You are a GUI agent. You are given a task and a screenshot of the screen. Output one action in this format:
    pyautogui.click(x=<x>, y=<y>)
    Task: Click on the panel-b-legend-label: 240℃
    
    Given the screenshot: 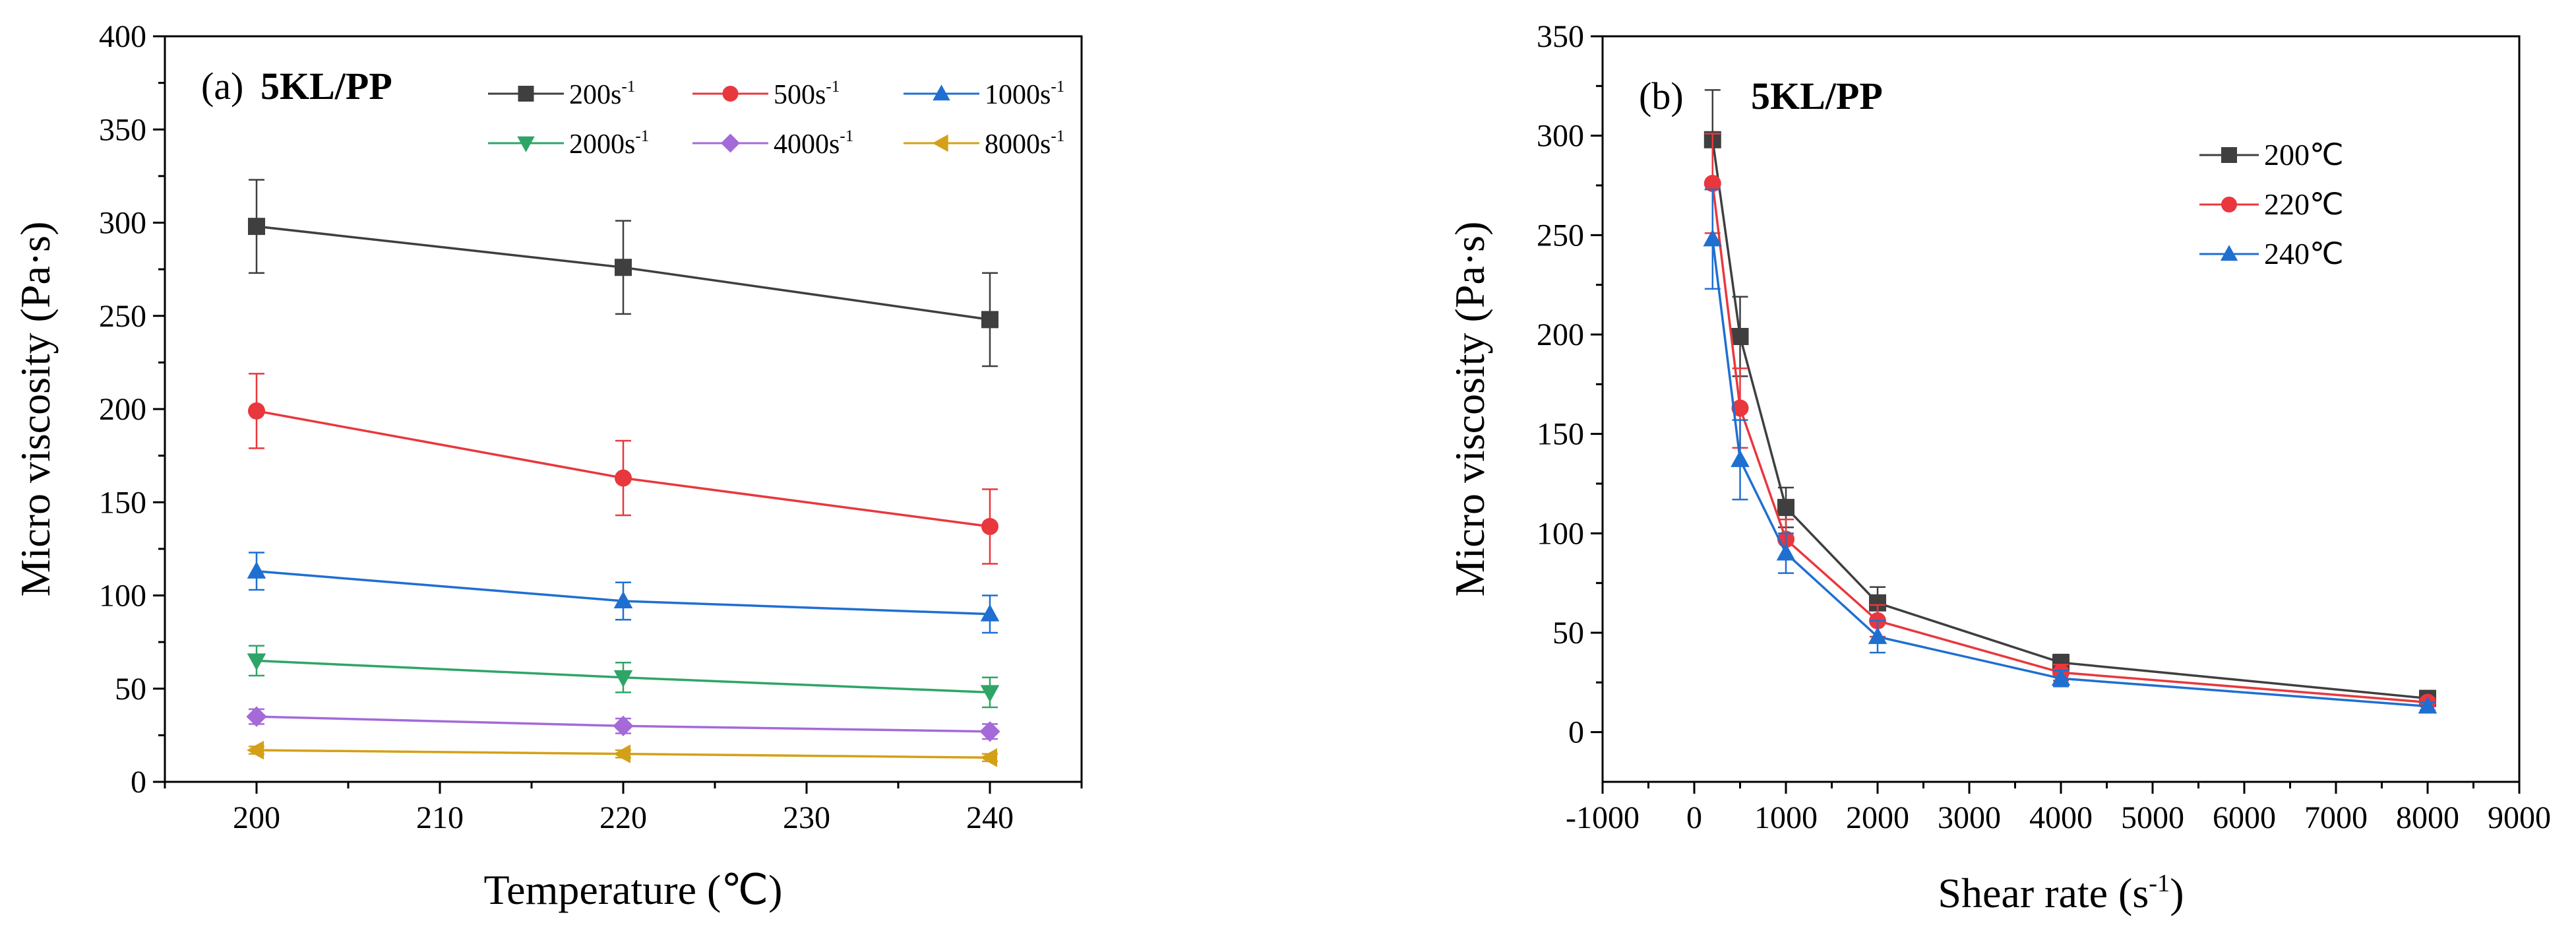 What is the action you would take?
    pyautogui.click(x=2304, y=254)
    